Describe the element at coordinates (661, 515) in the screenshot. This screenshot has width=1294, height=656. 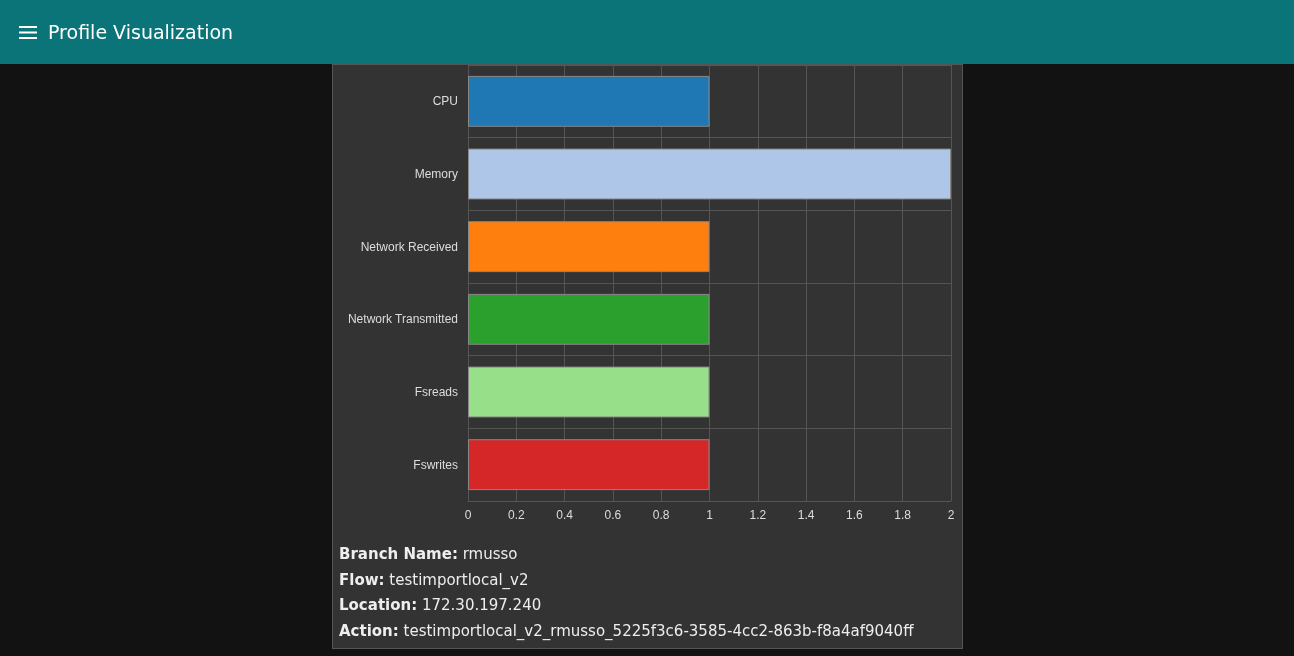
I see `x-tick-label: 0.8` at that location.